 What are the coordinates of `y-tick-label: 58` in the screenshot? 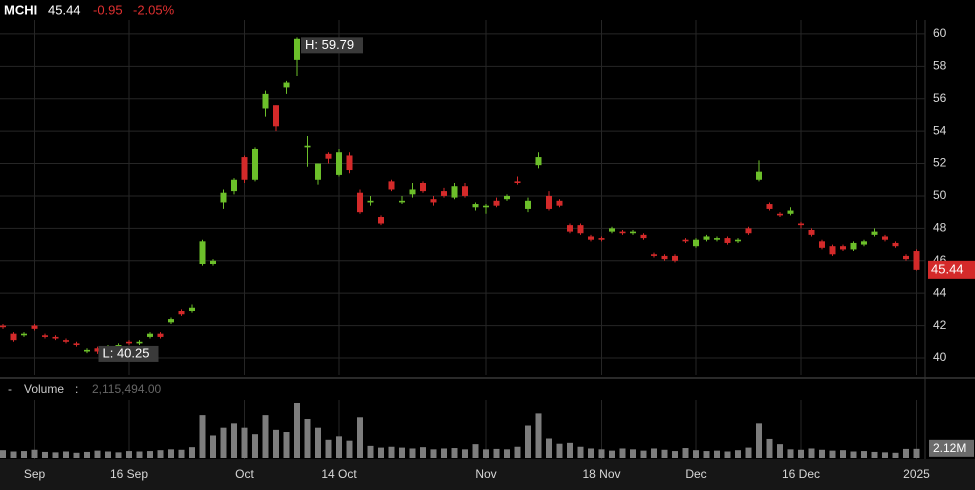 It's located at (940, 66).